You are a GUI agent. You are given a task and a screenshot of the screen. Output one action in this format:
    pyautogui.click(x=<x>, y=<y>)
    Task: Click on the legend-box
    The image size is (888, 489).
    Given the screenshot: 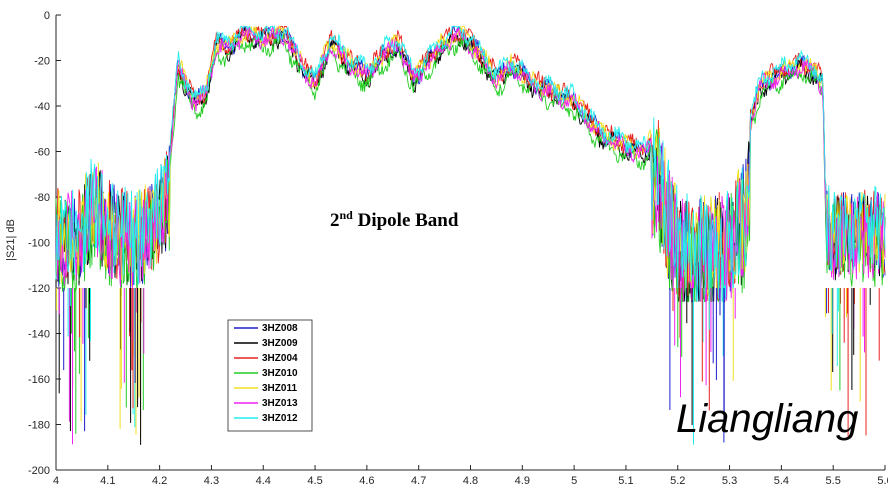 What is the action you would take?
    pyautogui.click(x=270, y=375)
    